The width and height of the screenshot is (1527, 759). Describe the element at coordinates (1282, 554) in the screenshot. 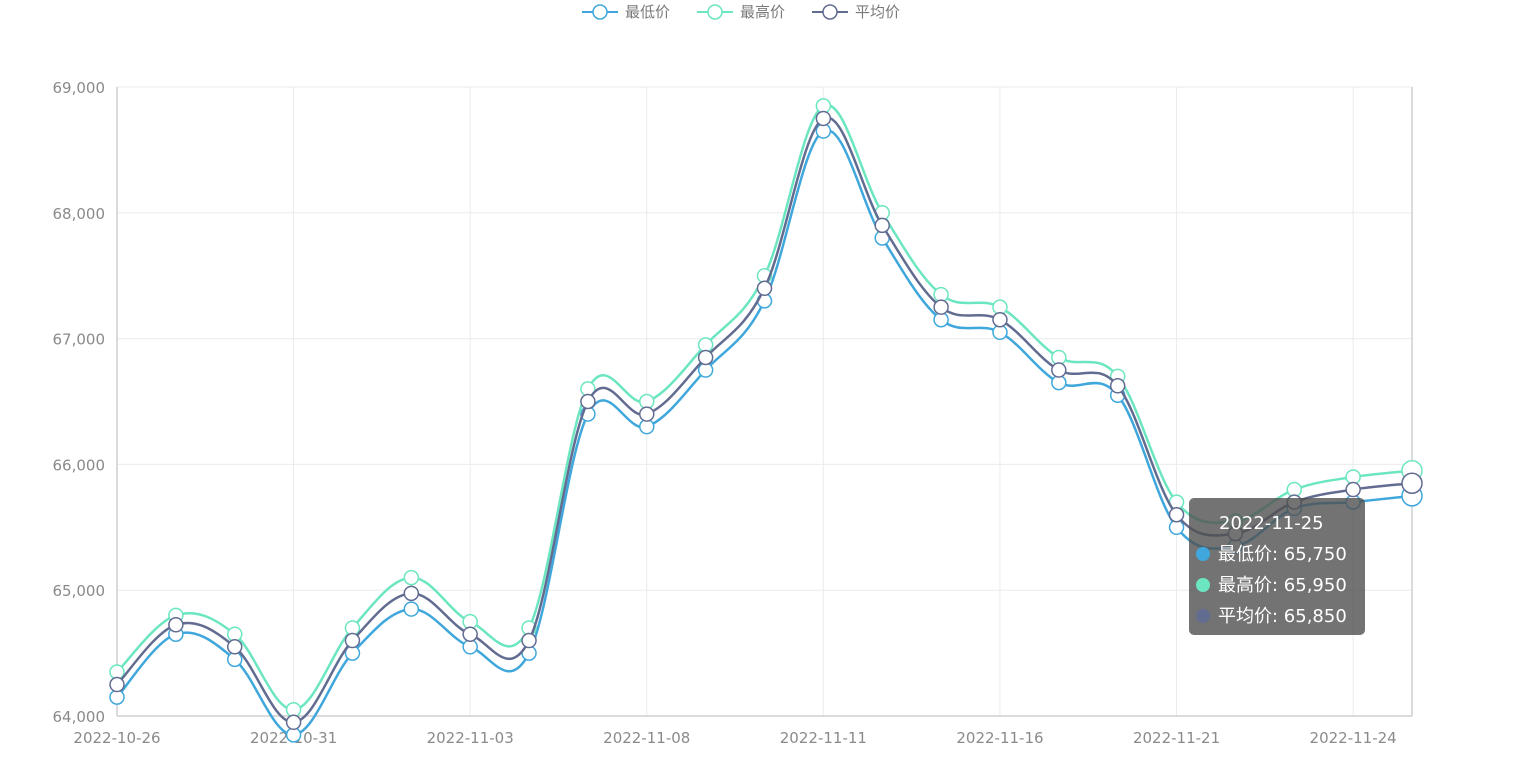

I see `tooltip-row: 最低价: 65,750` at that location.